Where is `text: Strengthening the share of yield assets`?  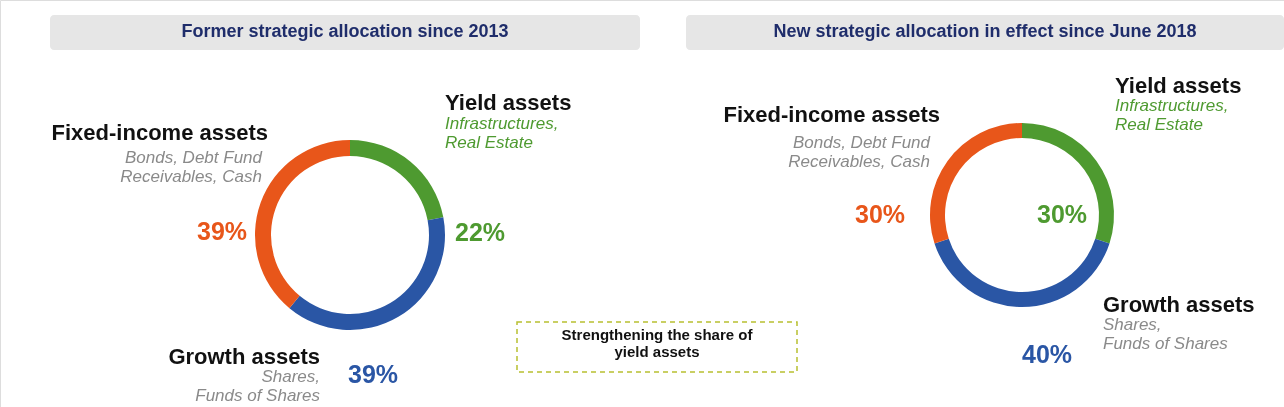
text: Strengthening the share of yield assets is located at coordinates (657, 343).